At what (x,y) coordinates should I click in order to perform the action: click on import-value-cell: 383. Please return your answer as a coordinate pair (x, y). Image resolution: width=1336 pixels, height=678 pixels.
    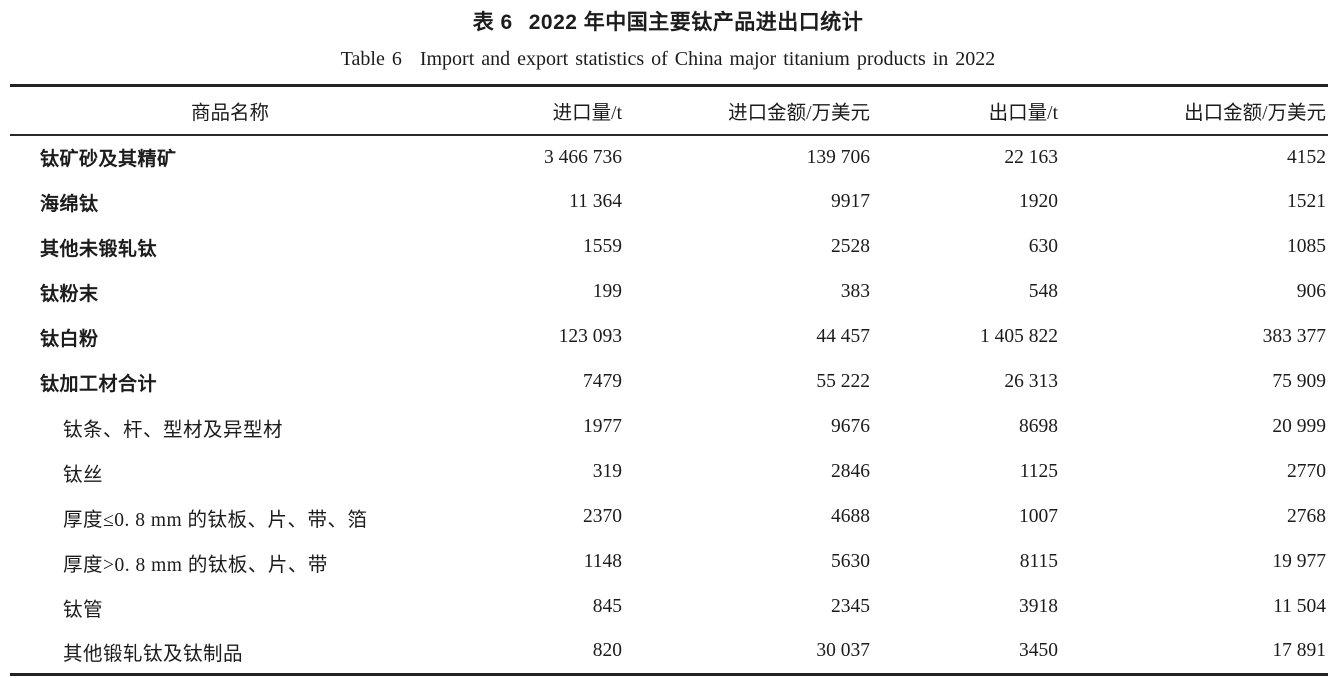
    Looking at the image, I should click on (855, 291).